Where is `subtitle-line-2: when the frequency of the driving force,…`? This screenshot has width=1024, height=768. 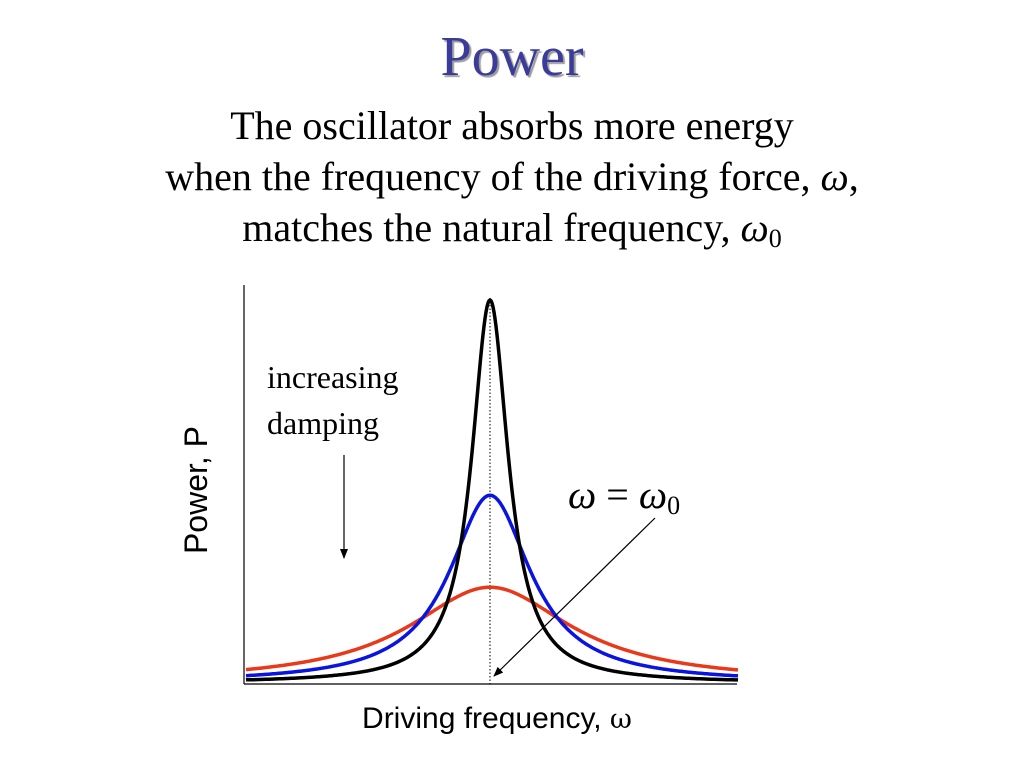 subtitle-line-2: when the frequency of the driving force,… is located at coordinates (512, 176).